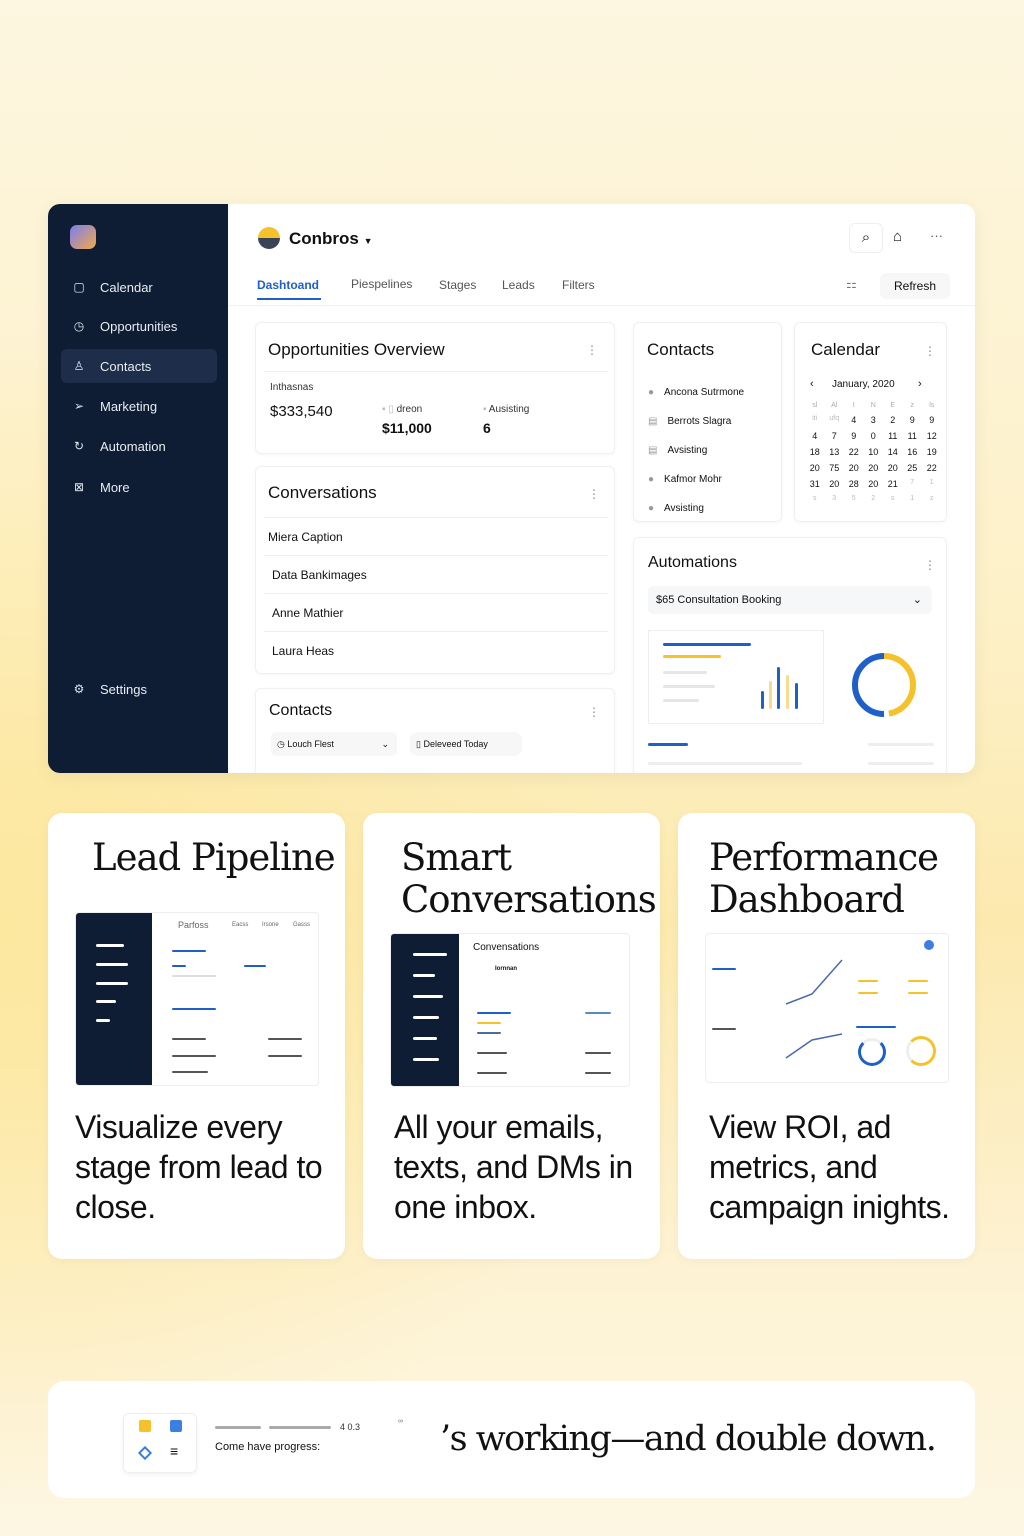 Image resolution: width=1024 pixels, height=1536 pixels. What do you see at coordinates (853, 498) in the screenshot?
I see `calendar-day: 5` at bounding box center [853, 498].